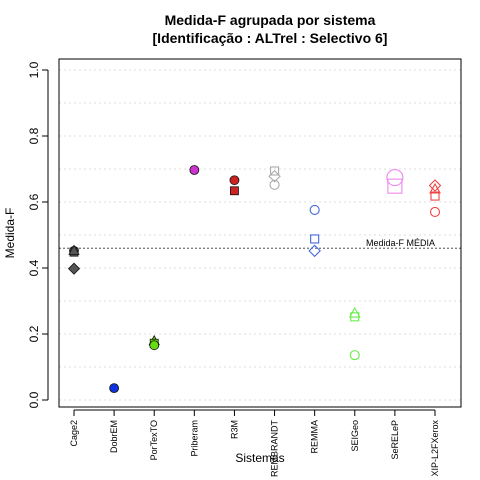  Describe the element at coordinates (38, 234) in the screenshot. I see `y-axis: 0.0 0.2 0.4 0.6 0.8 1.0` at that location.